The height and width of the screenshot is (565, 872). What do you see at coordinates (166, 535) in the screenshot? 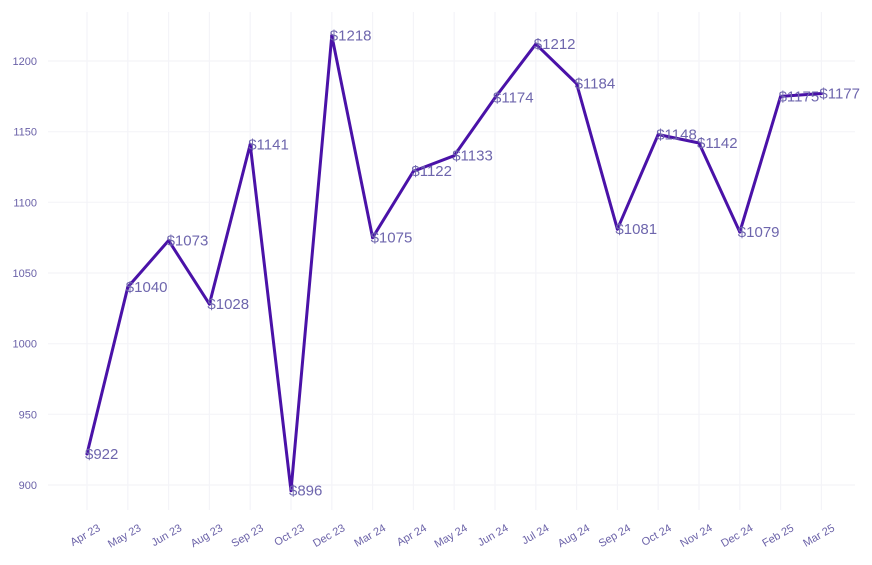
I see `x-tick-label: Jun 23` at bounding box center [166, 535].